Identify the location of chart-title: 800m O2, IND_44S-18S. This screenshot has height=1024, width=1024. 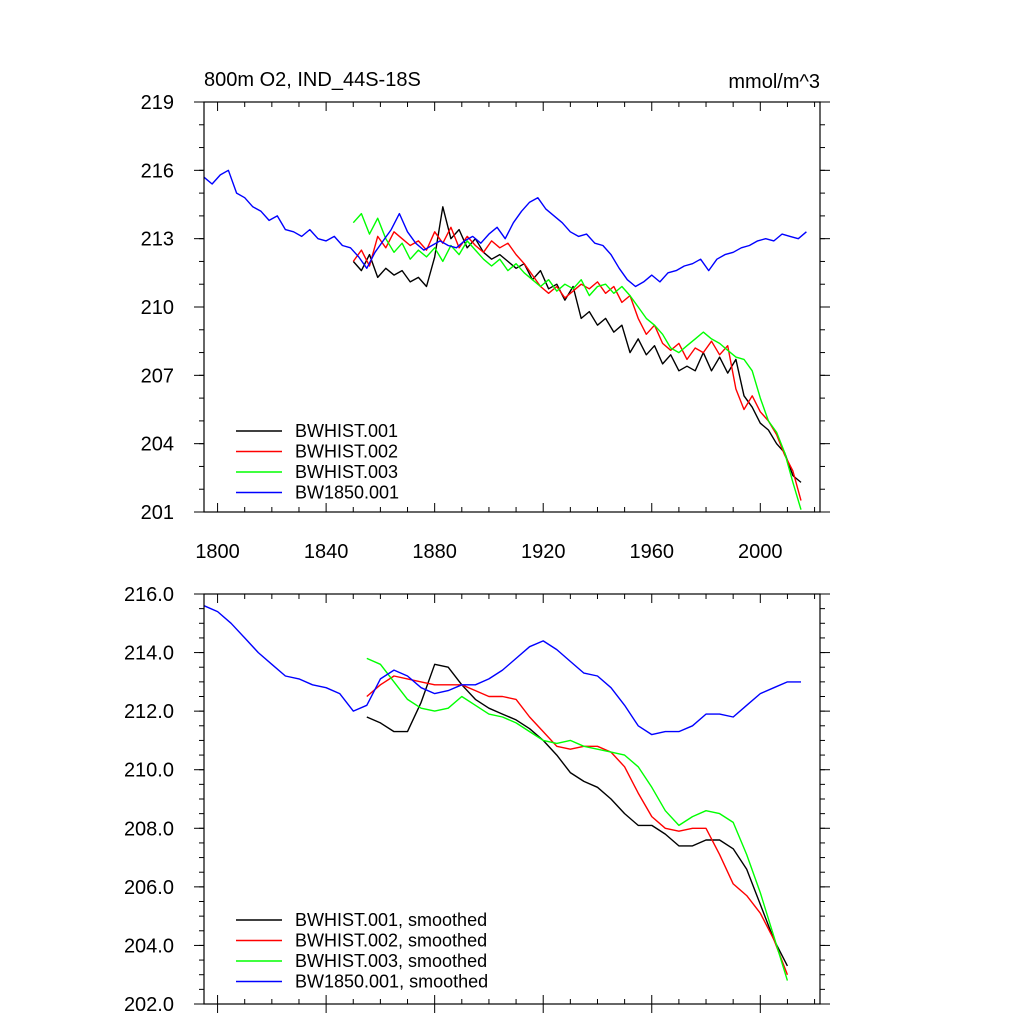
(312, 80).